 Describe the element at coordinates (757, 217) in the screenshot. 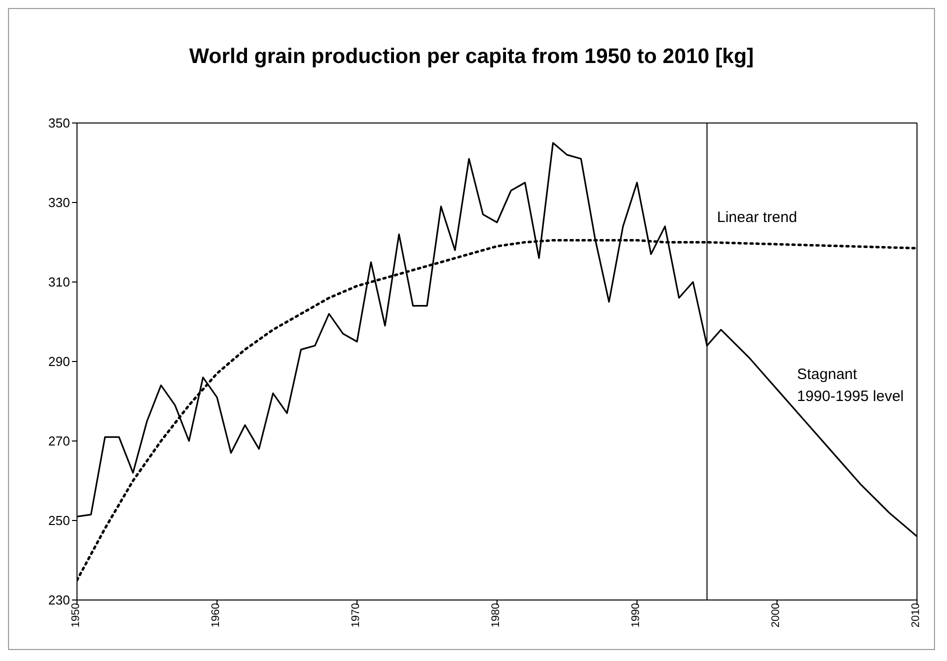

I see `series-label: Linear trend` at that location.